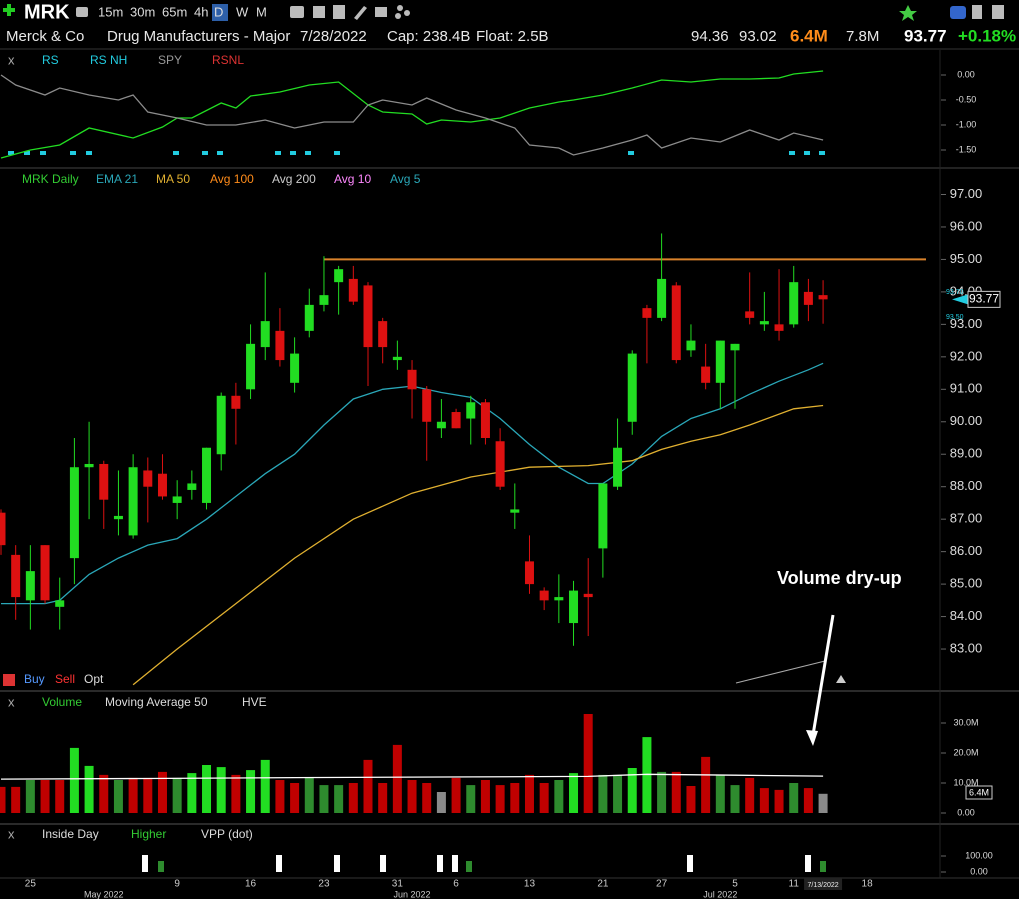 The width and height of the screenshot is (1019, 899). I want to click on pattern-line, so click(780, 672).